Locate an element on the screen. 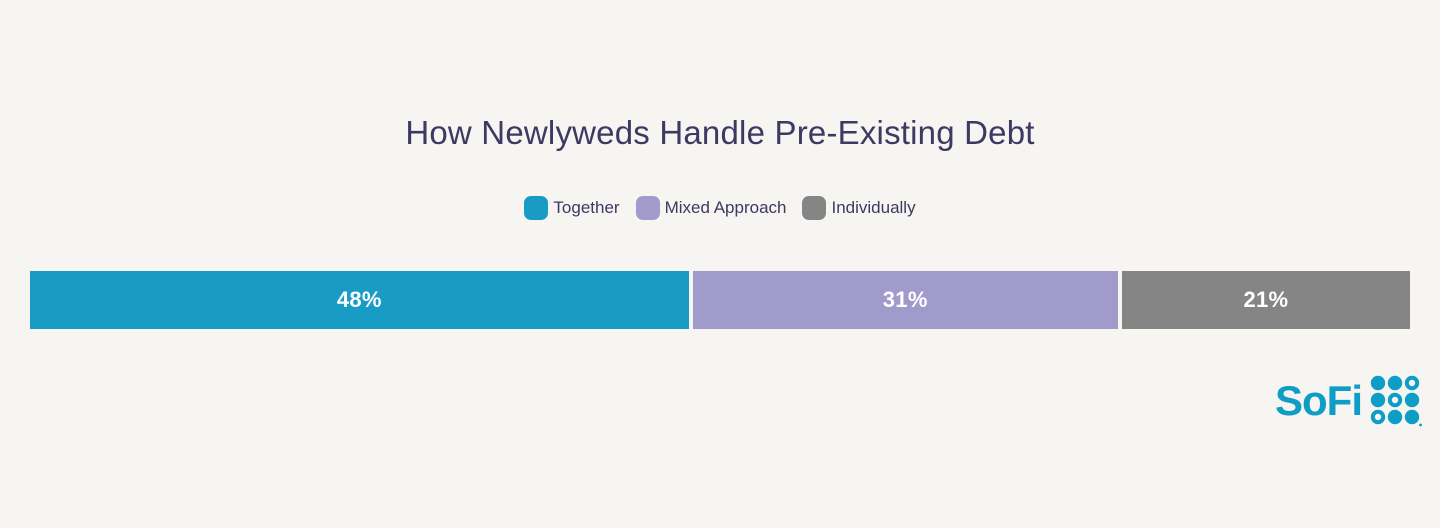  bar-segment-mixed-approach: 31% is located at coordinates (905, 300).